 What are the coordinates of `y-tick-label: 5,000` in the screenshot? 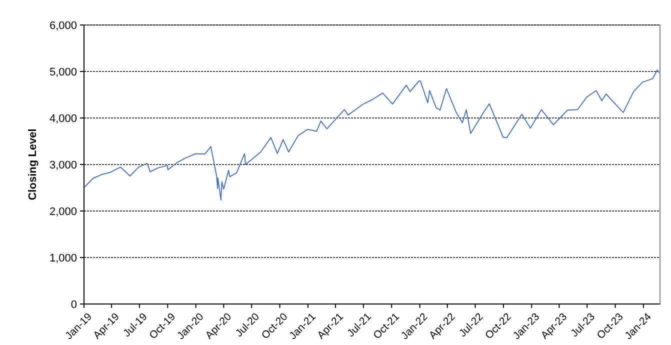 It's located at (63, 72).